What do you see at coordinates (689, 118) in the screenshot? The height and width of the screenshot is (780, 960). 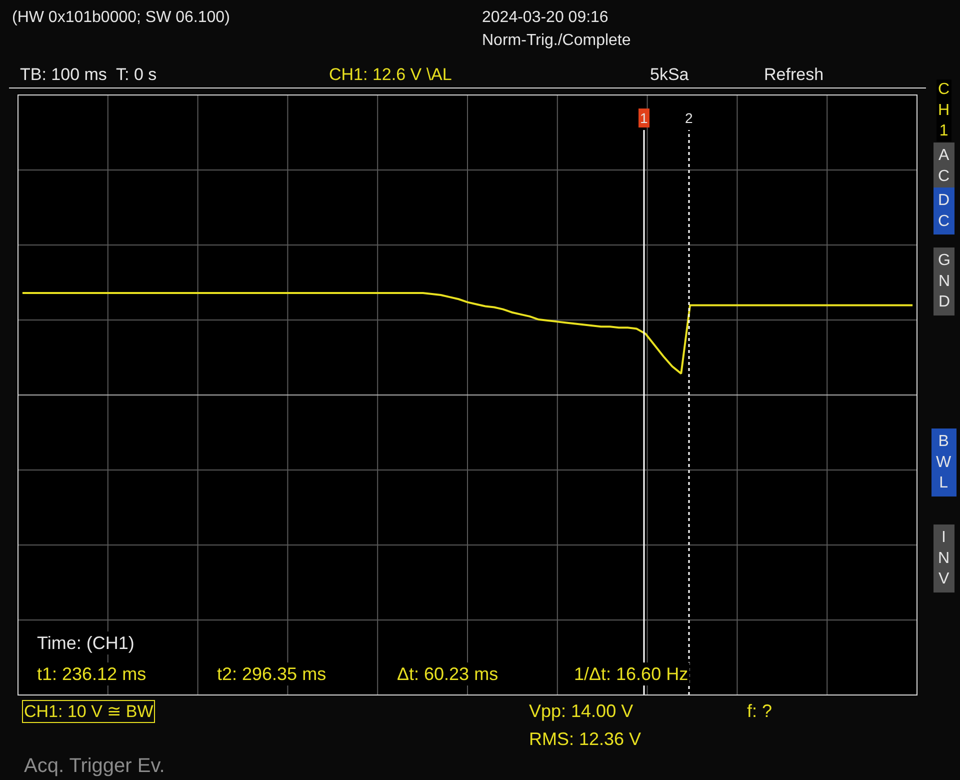 I see `text: 2` at bounding box center [689, 118].